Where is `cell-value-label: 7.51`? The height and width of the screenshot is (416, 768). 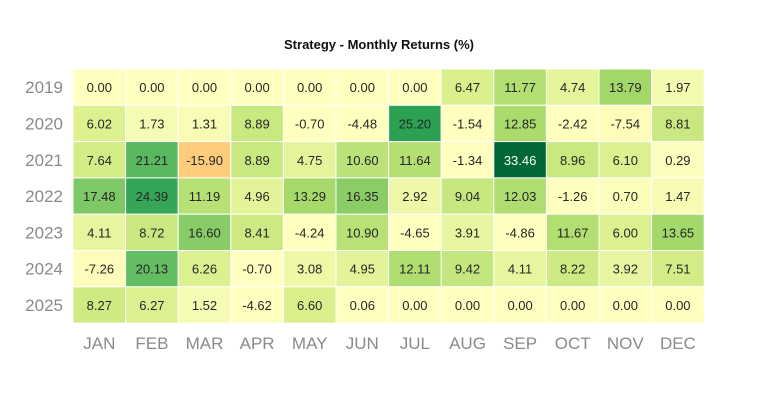 cell-value-label: 7.51 is located at coordinates (677, 269).